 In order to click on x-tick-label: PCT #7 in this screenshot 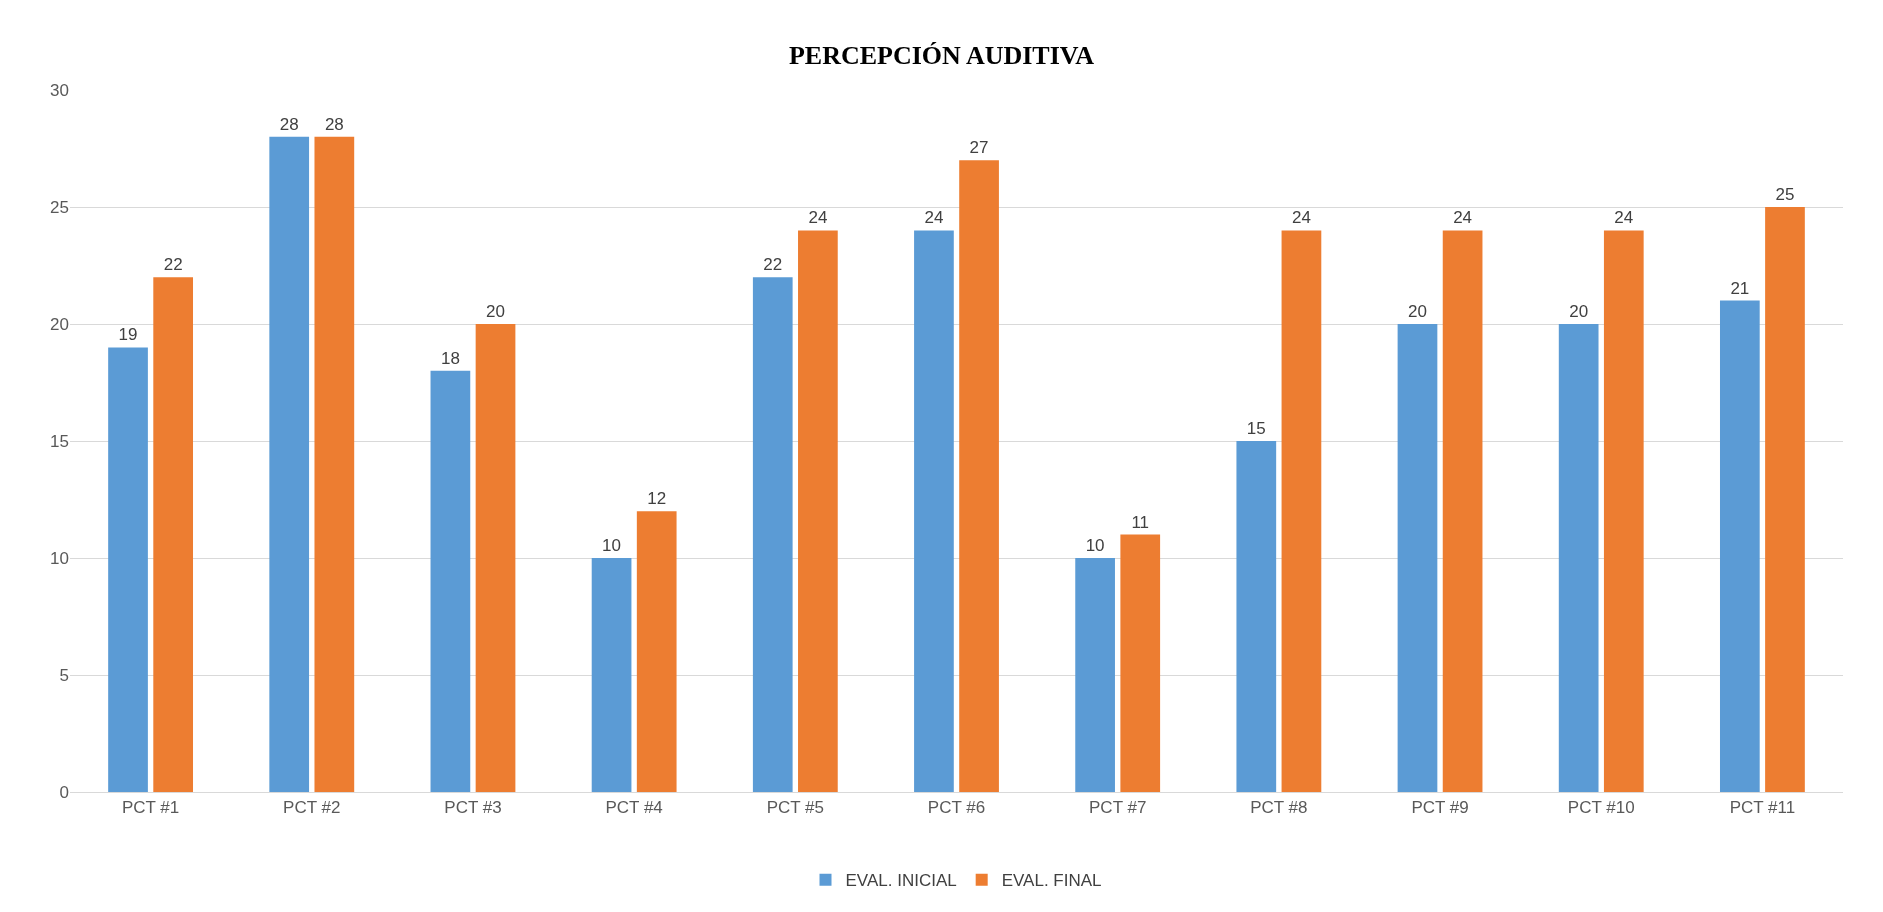, I will do `click(1118, 808)`.